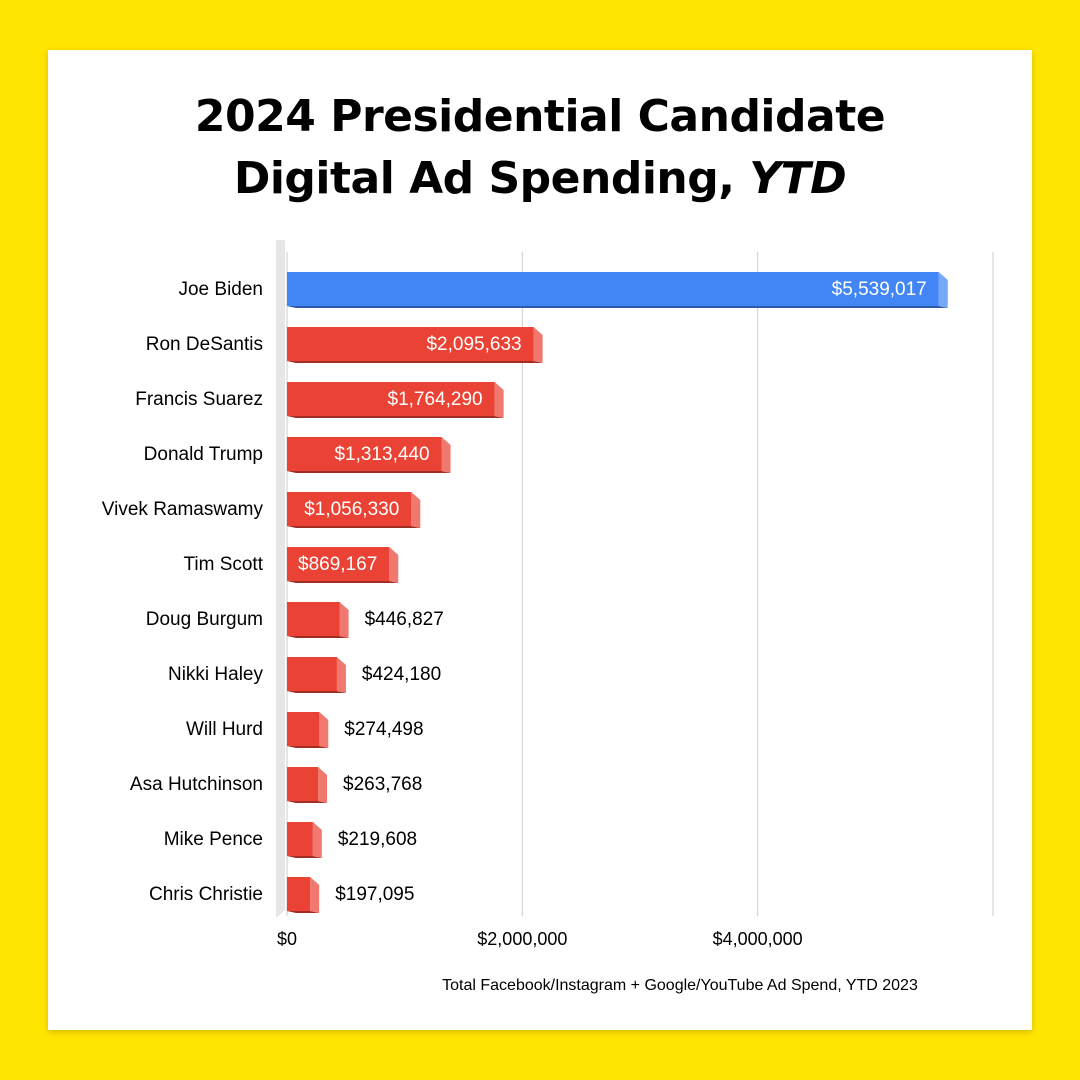  I want to click on data-label: $5,539,017, so click(879, 289).